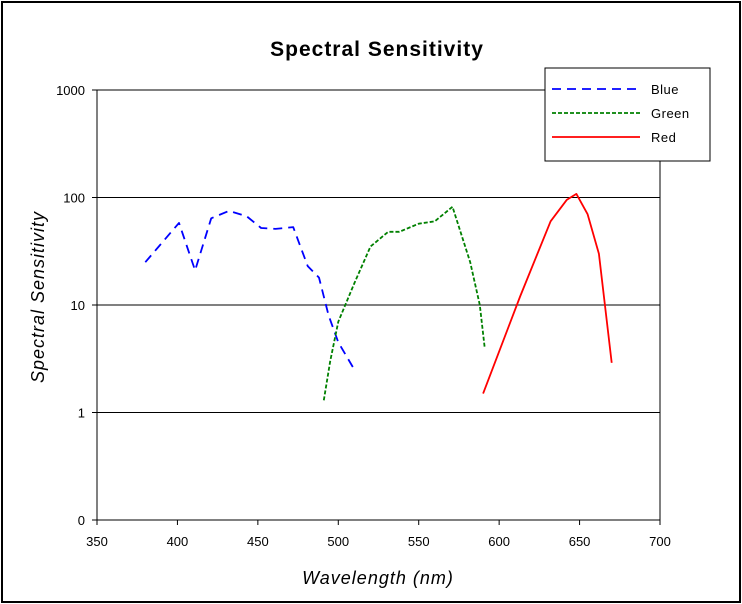 The width and height of the screenshot is (742, 604). I want to click on series-line-green, so click(404, 303).